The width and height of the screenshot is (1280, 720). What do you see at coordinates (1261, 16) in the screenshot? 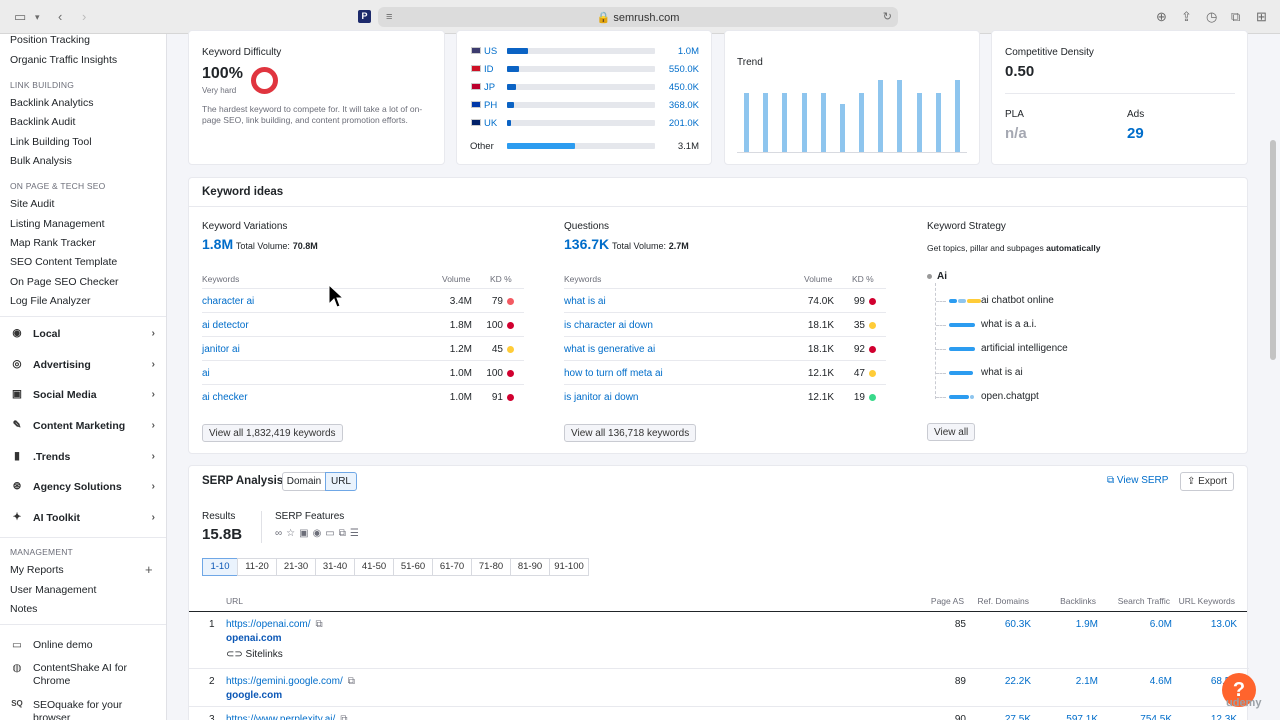
I see `grid-icon: ⊞` at bounding box center [1261, 16].